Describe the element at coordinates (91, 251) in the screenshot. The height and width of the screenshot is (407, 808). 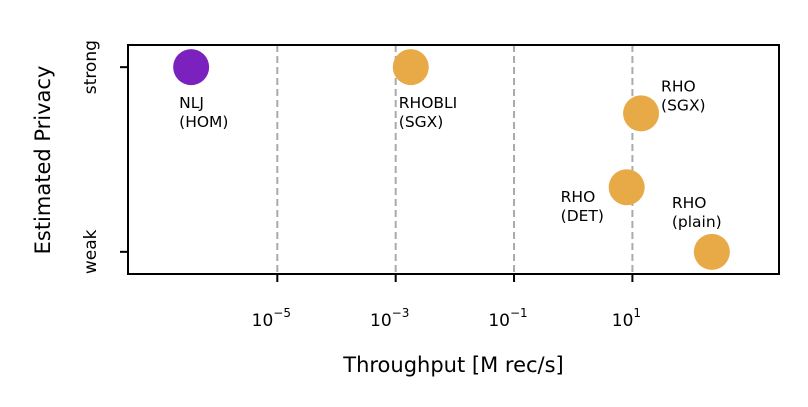
I see `y-tick-label: weak` at that location.